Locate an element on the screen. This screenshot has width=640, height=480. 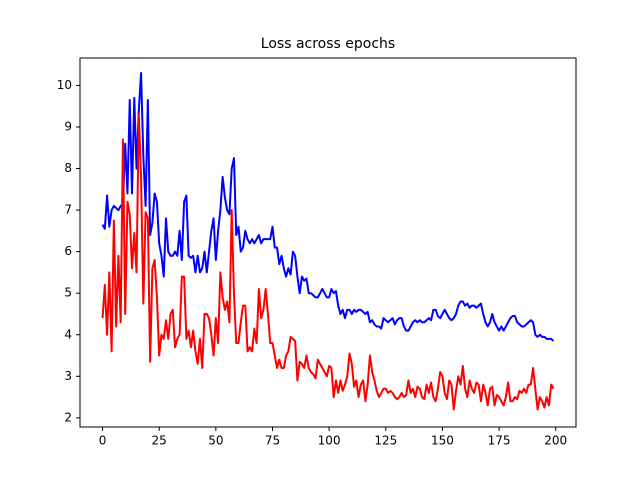
chart-title: Loss across epochs is located at coordinates (328, 44).